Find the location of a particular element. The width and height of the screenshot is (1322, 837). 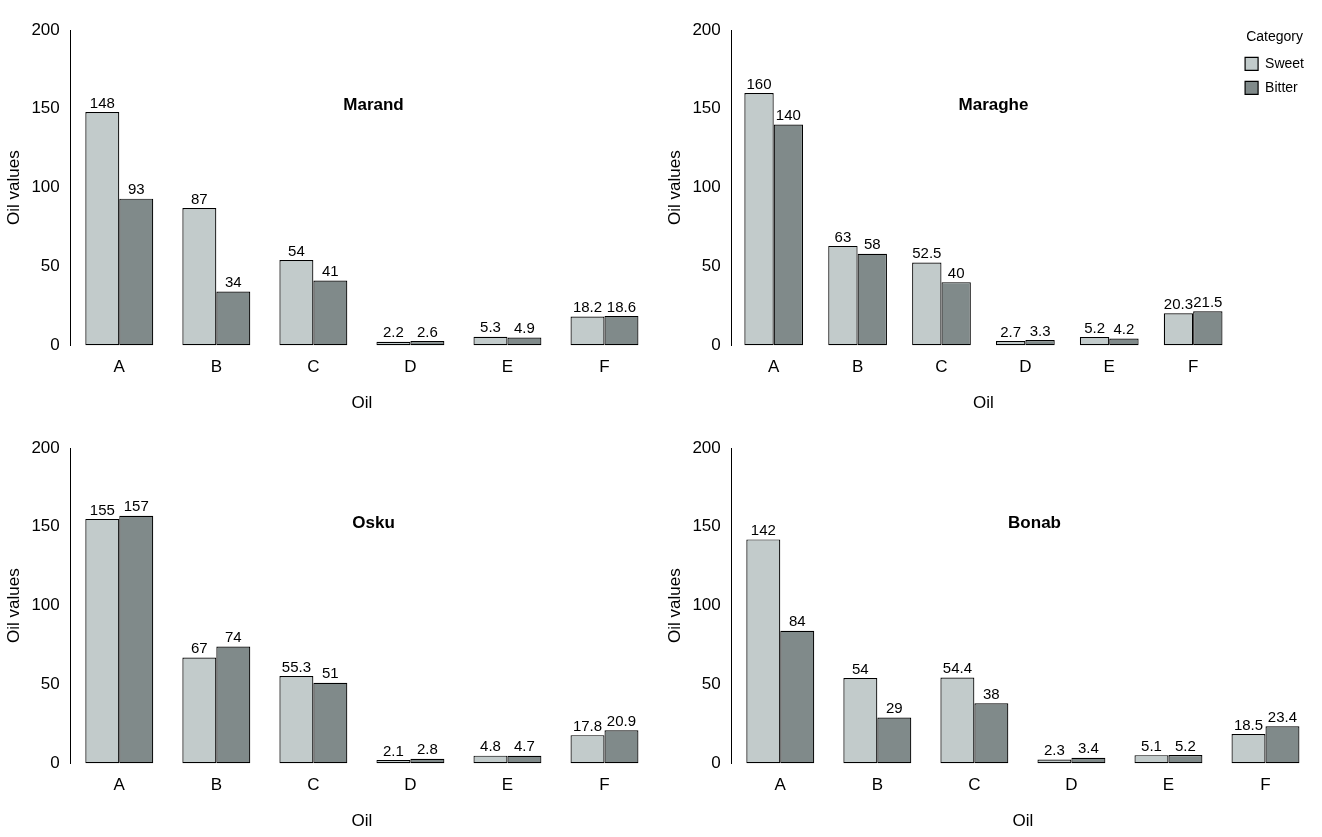

data-label: 3.3 is located at coordinates (1040, 330).